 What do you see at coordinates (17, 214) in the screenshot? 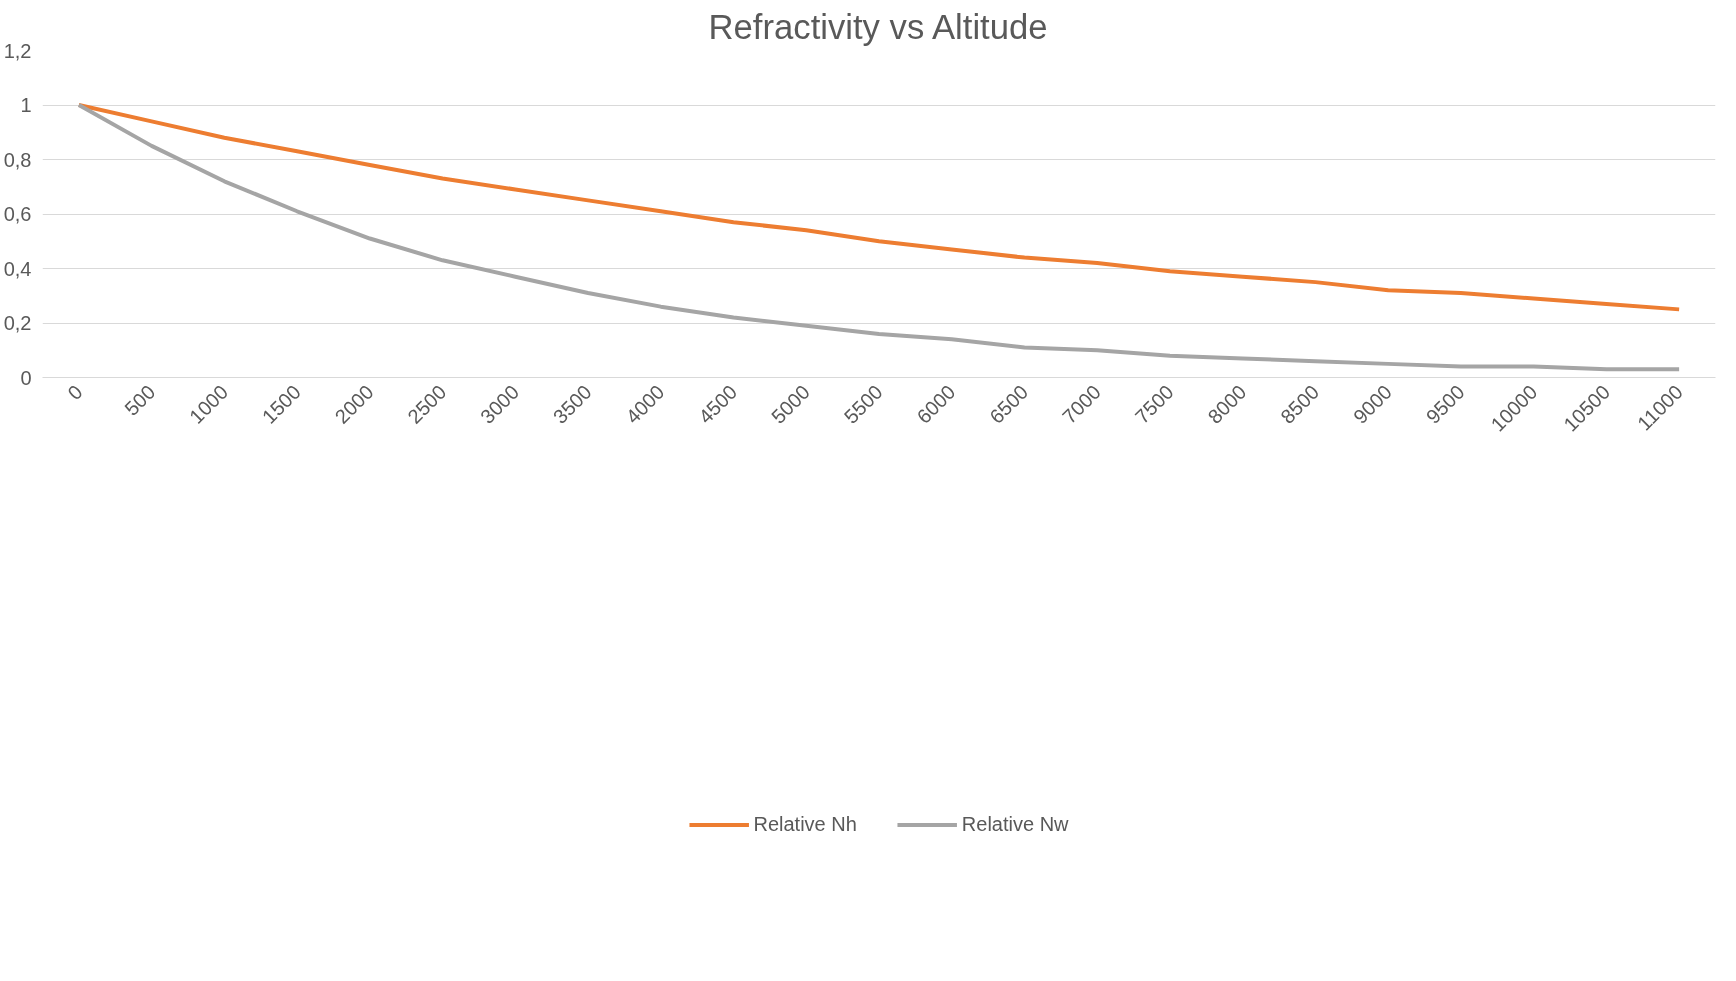
I see `y-tick-label: 0,6` at bounding box center [17, 214].